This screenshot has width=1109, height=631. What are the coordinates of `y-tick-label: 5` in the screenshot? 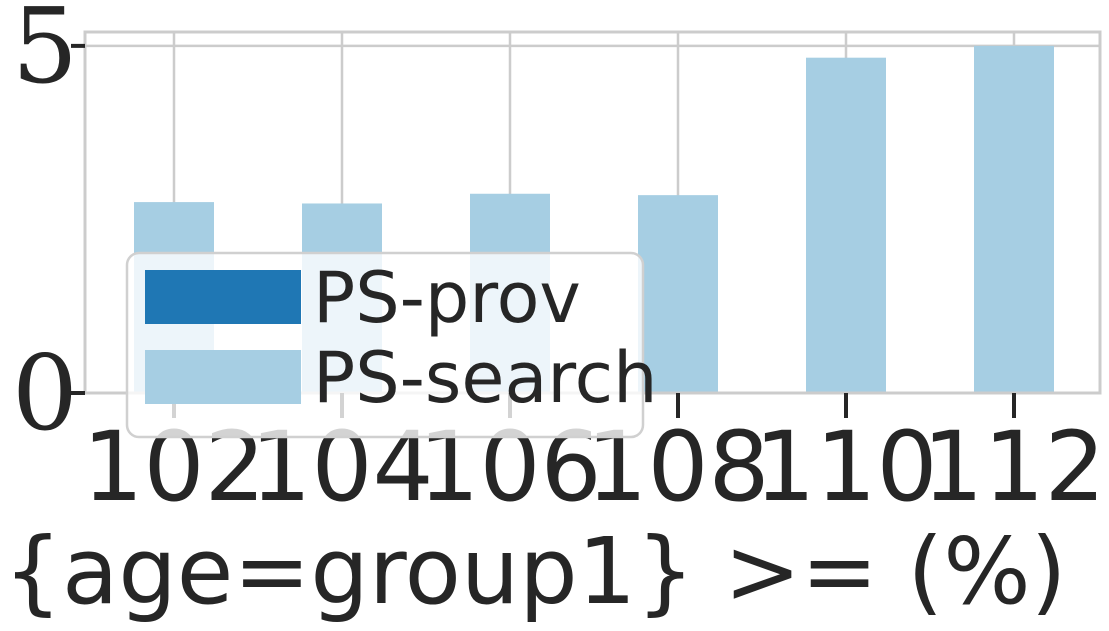 It's located at (45, 53).